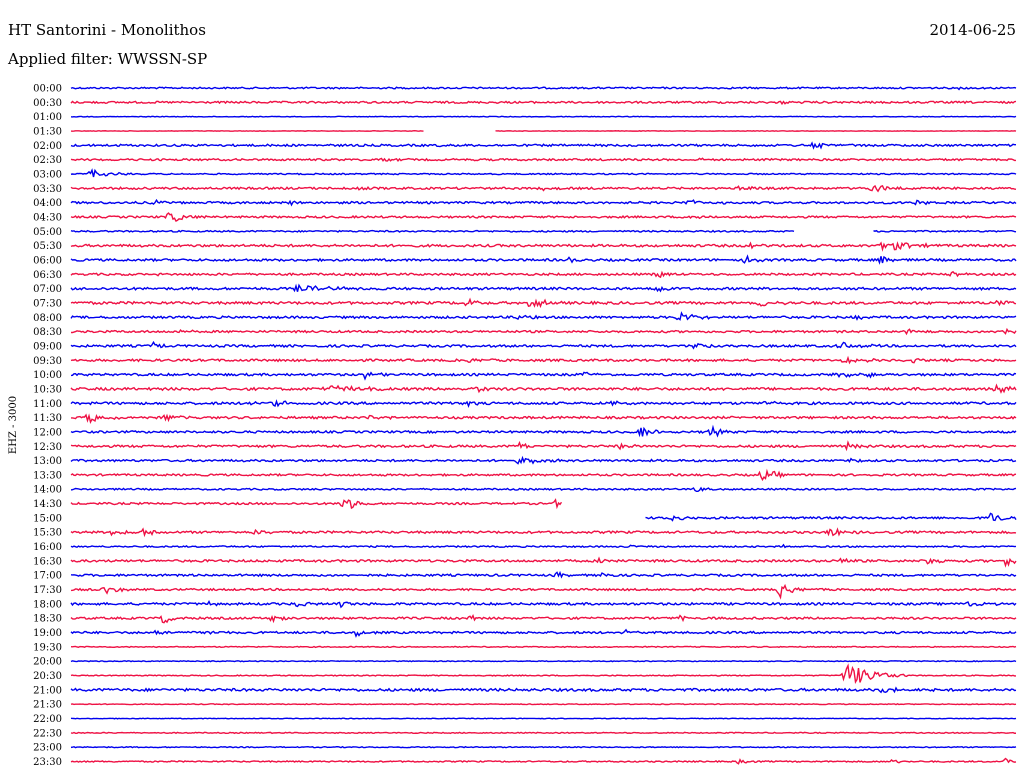 This screenshot has height=780, width=1024. What do you see at coordinates (543, 661) in the screenshot?
I see `trace-2000` at bounding box center [543, 661].